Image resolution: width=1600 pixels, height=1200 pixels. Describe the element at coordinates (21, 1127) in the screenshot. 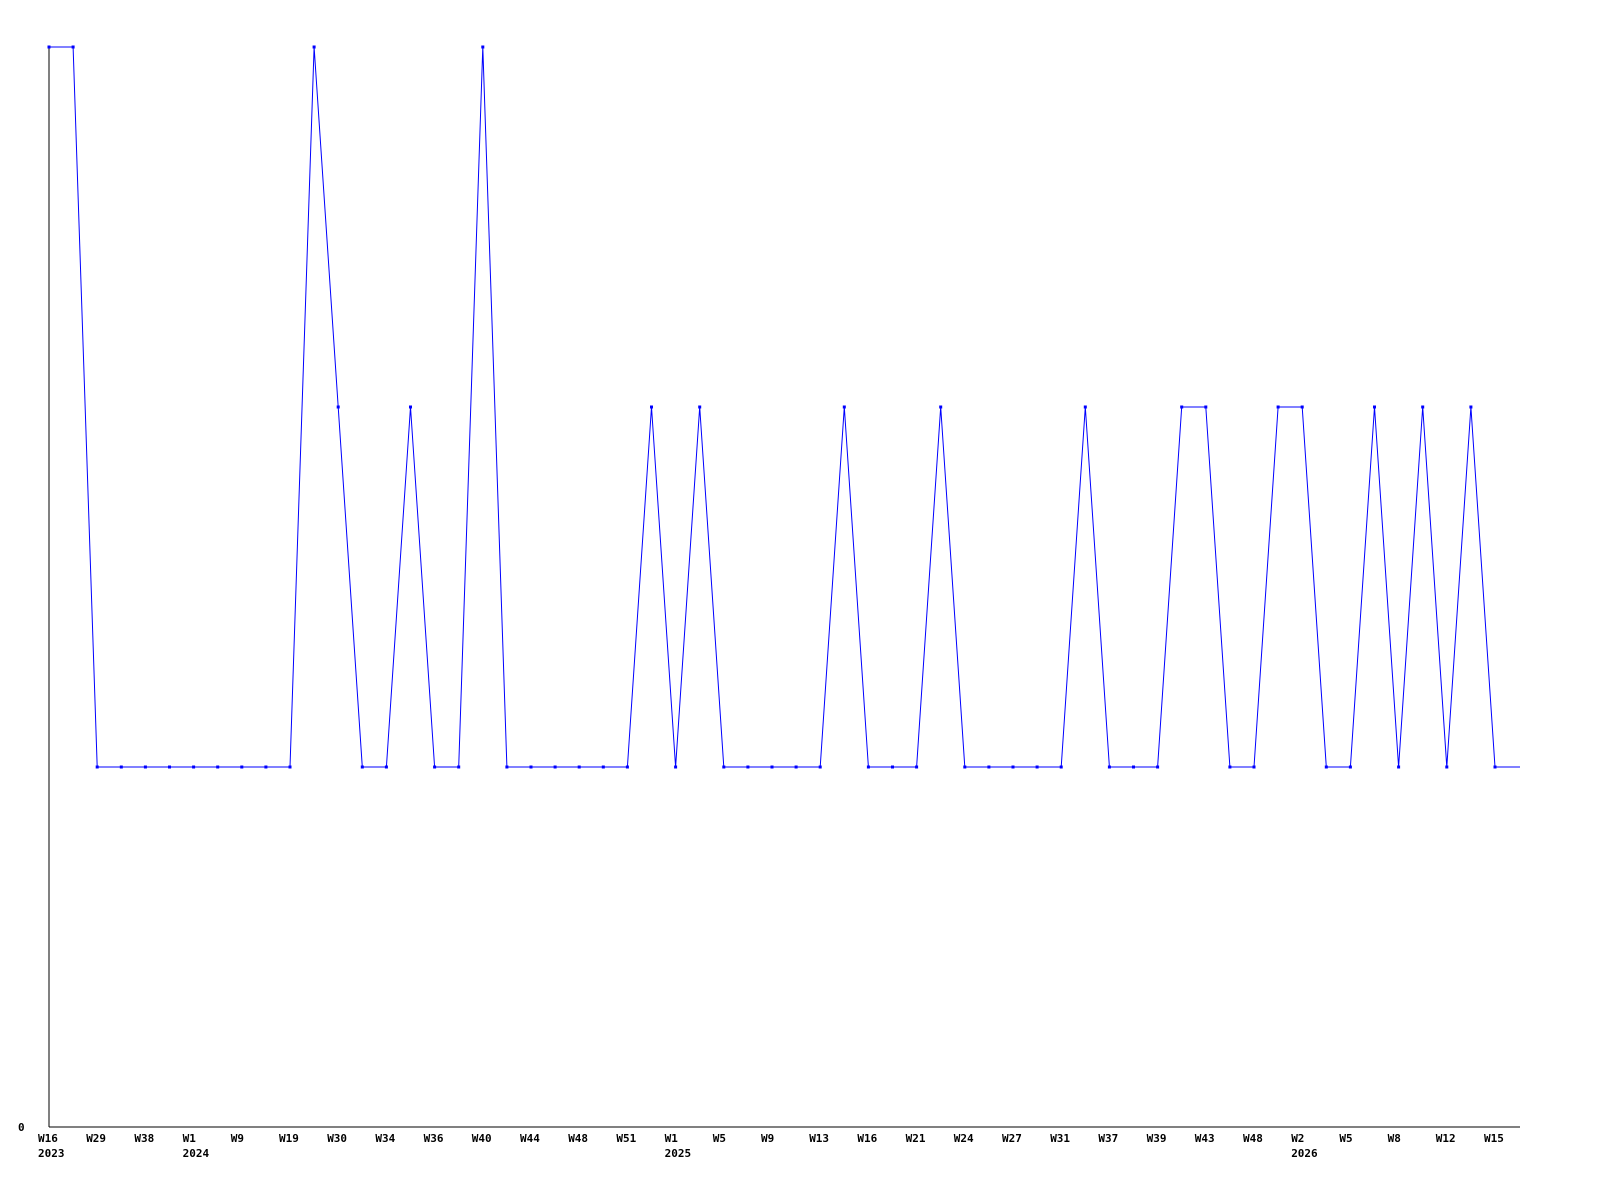

I see `y-tick-label: 0` at that location.